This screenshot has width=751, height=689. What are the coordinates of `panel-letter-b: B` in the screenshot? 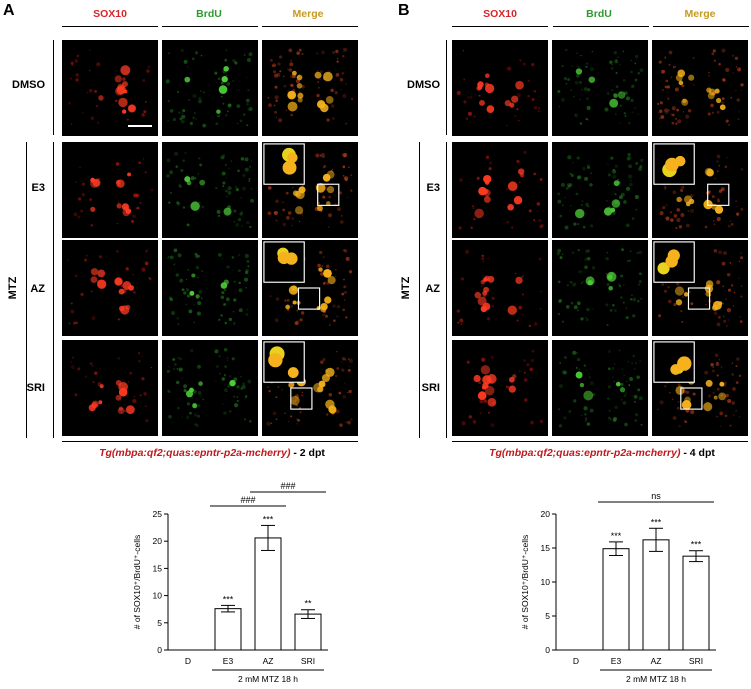 It's located at (404, 10).